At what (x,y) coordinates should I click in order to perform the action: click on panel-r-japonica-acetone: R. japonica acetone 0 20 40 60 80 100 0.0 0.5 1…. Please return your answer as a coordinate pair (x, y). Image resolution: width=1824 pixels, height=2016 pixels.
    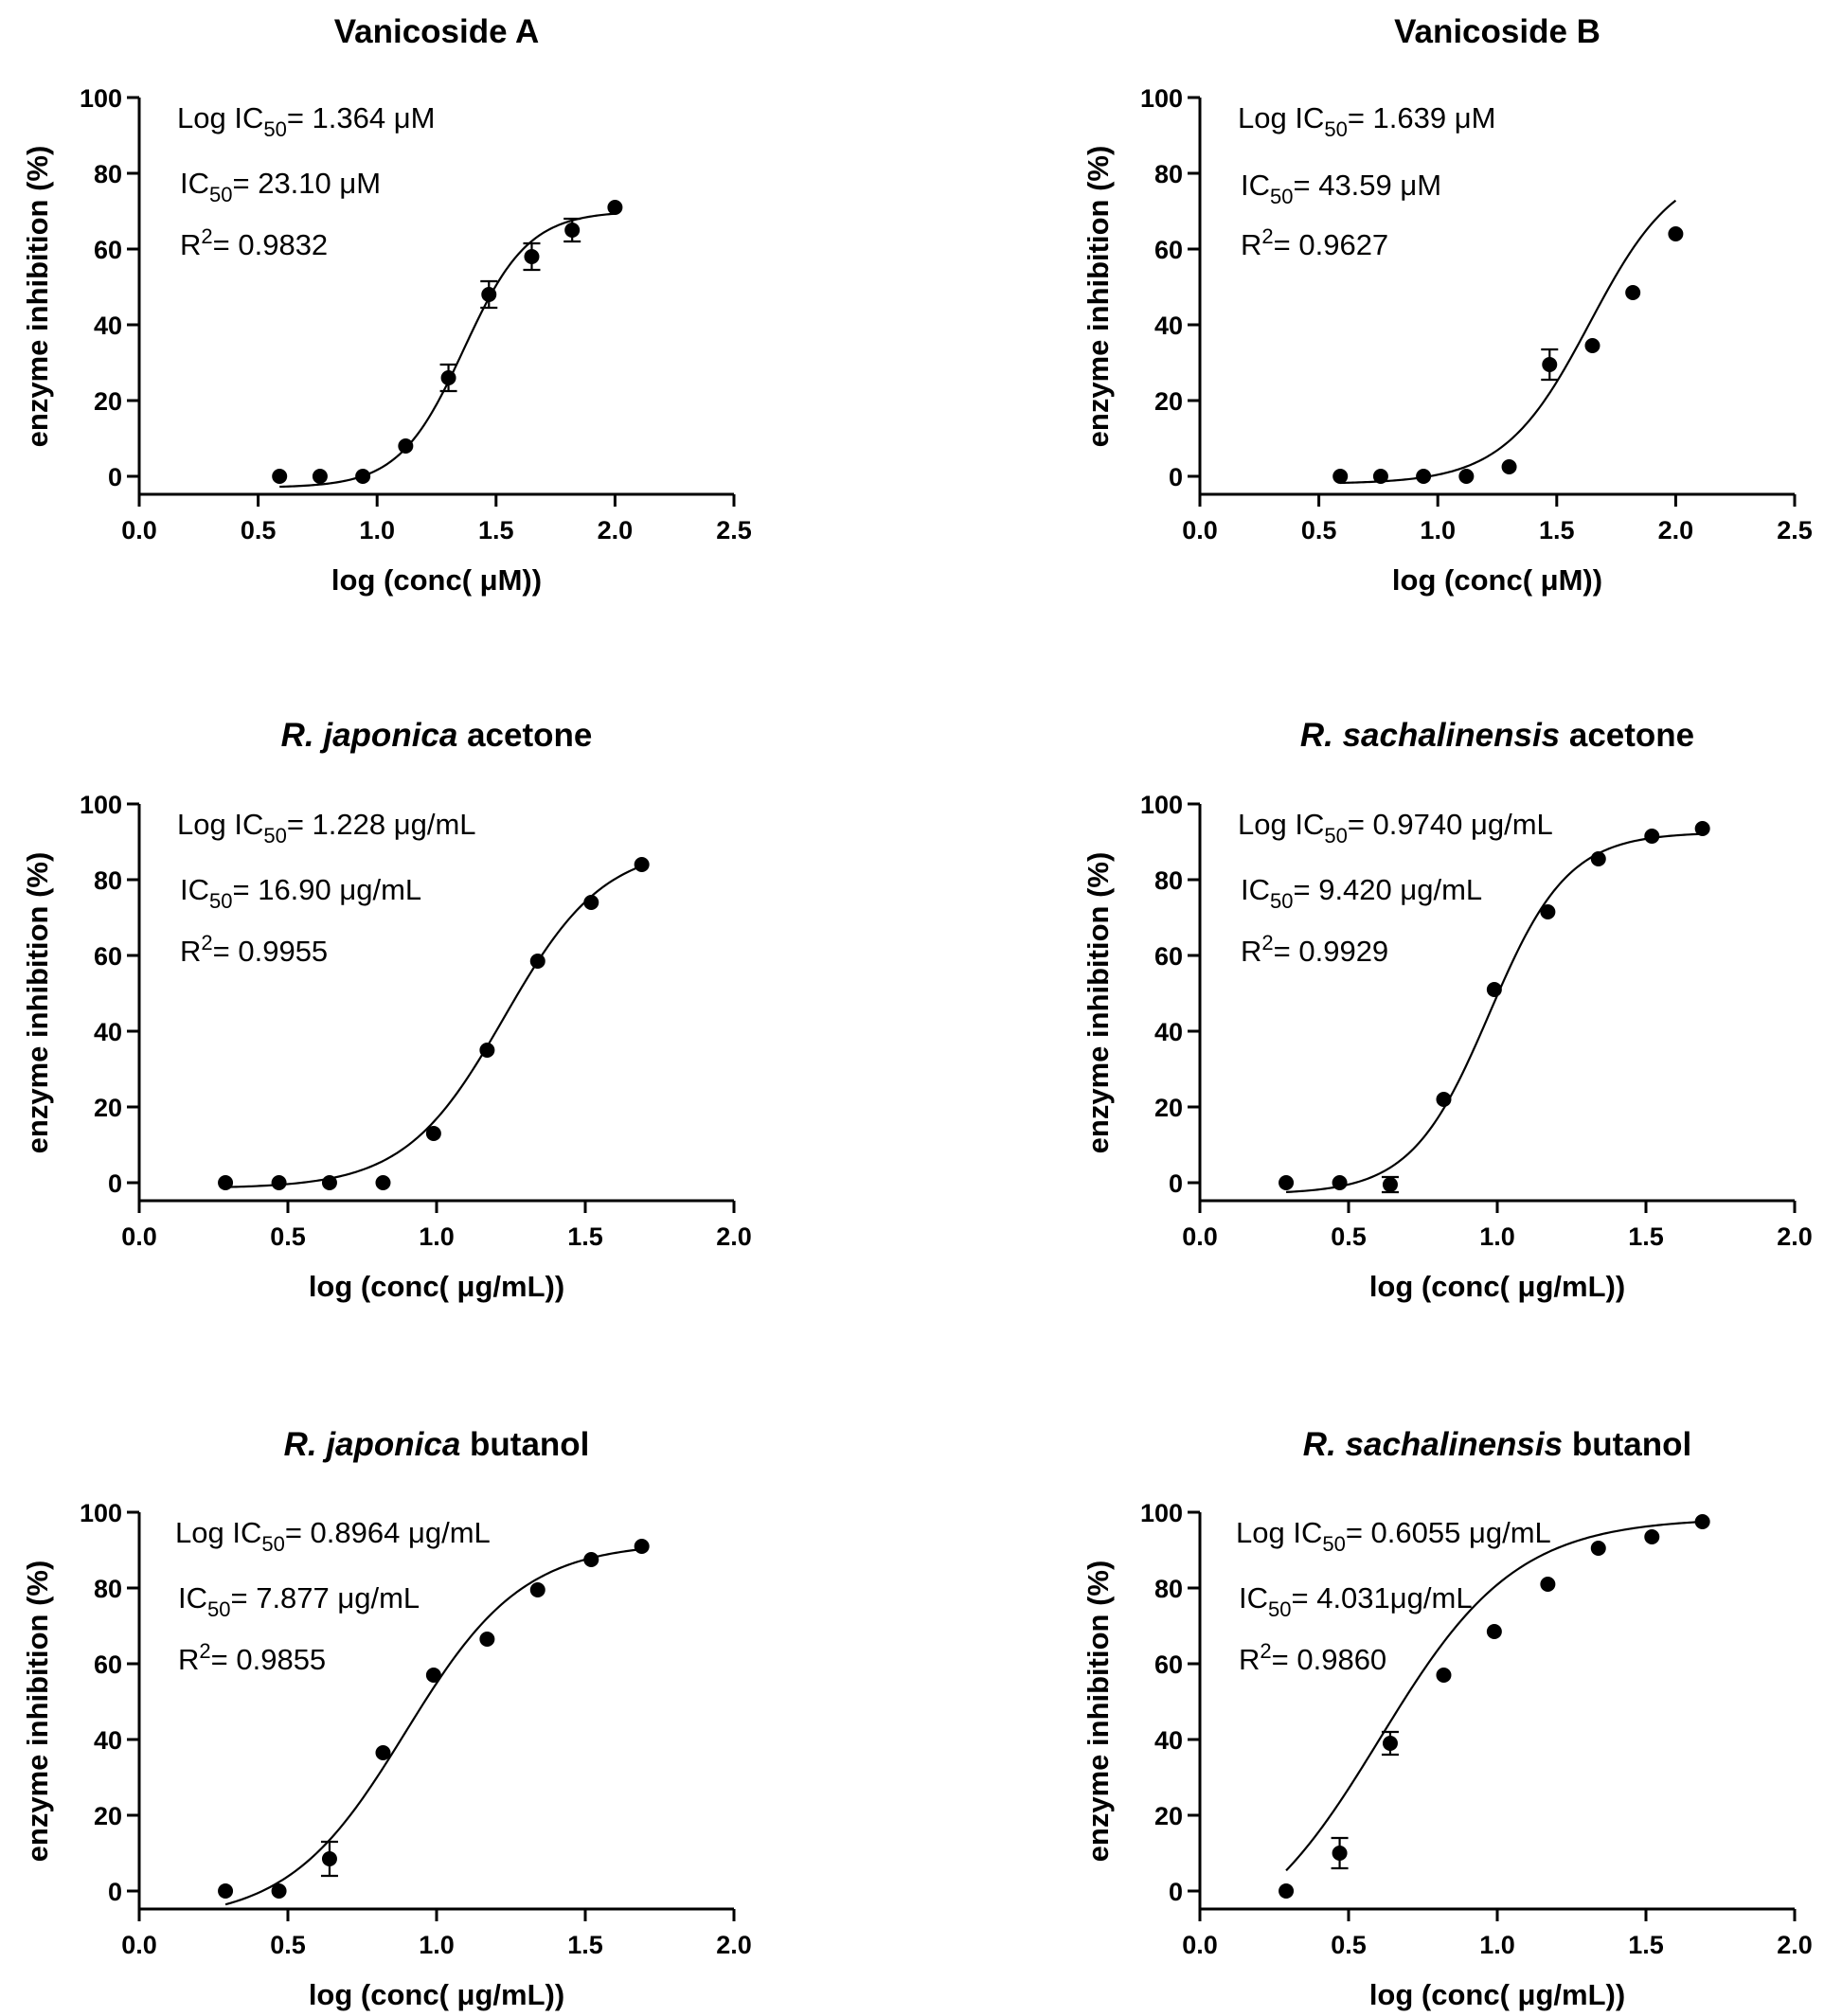
    Looking at the image, I should click on (386, 1010).